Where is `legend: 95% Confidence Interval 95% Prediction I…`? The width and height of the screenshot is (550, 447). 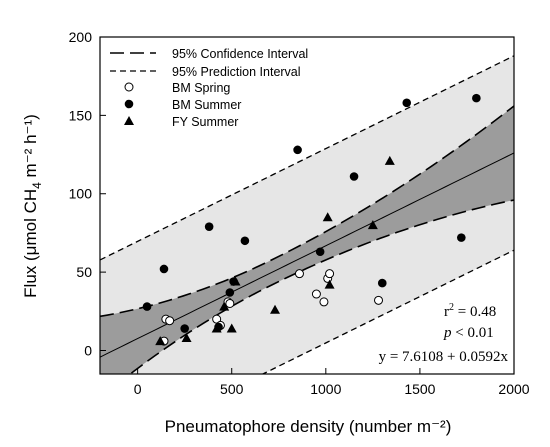 legend: 95% Confidence Interval 95% Prediction I… is located at coordinates (209, 88).